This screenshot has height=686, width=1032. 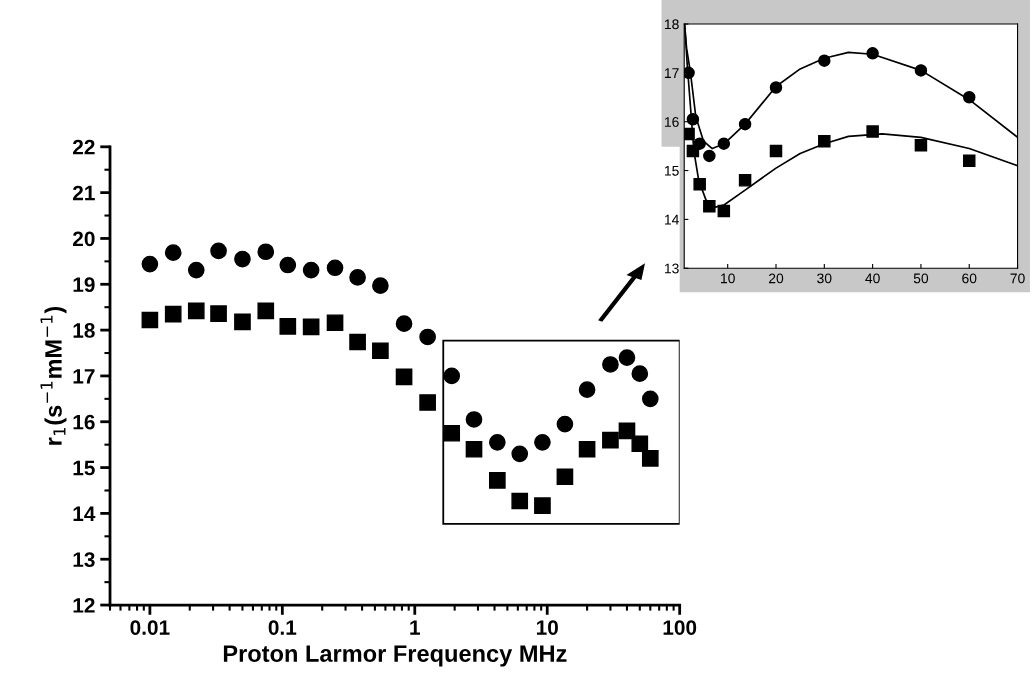 What do you see at coordinates (83, 147) in the screenshot?
I see `y-tick-label: 22` at bounding box center [83, 147].